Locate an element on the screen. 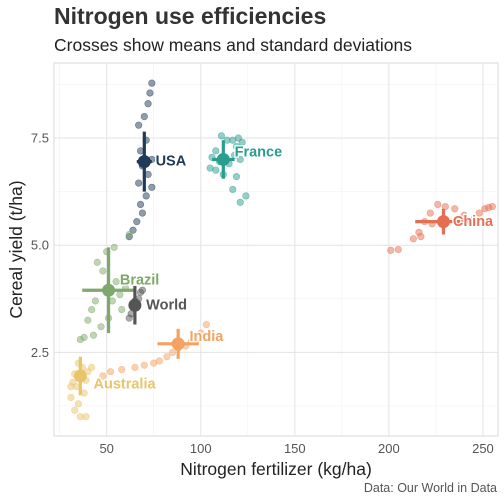 The width and height of the screenshot is (504, 504). mean-point-india is located at coordinates (178, 344).